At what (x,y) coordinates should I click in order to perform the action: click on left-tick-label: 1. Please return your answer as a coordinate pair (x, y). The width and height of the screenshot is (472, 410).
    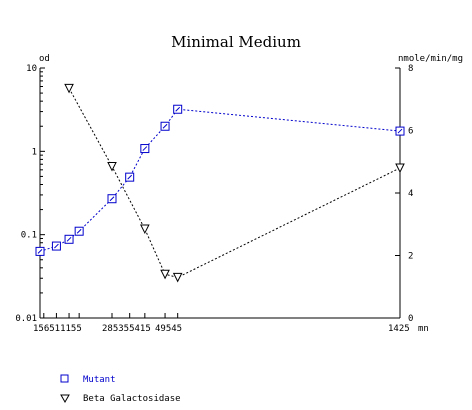
    Looking at the image, I should click on (34, 152).